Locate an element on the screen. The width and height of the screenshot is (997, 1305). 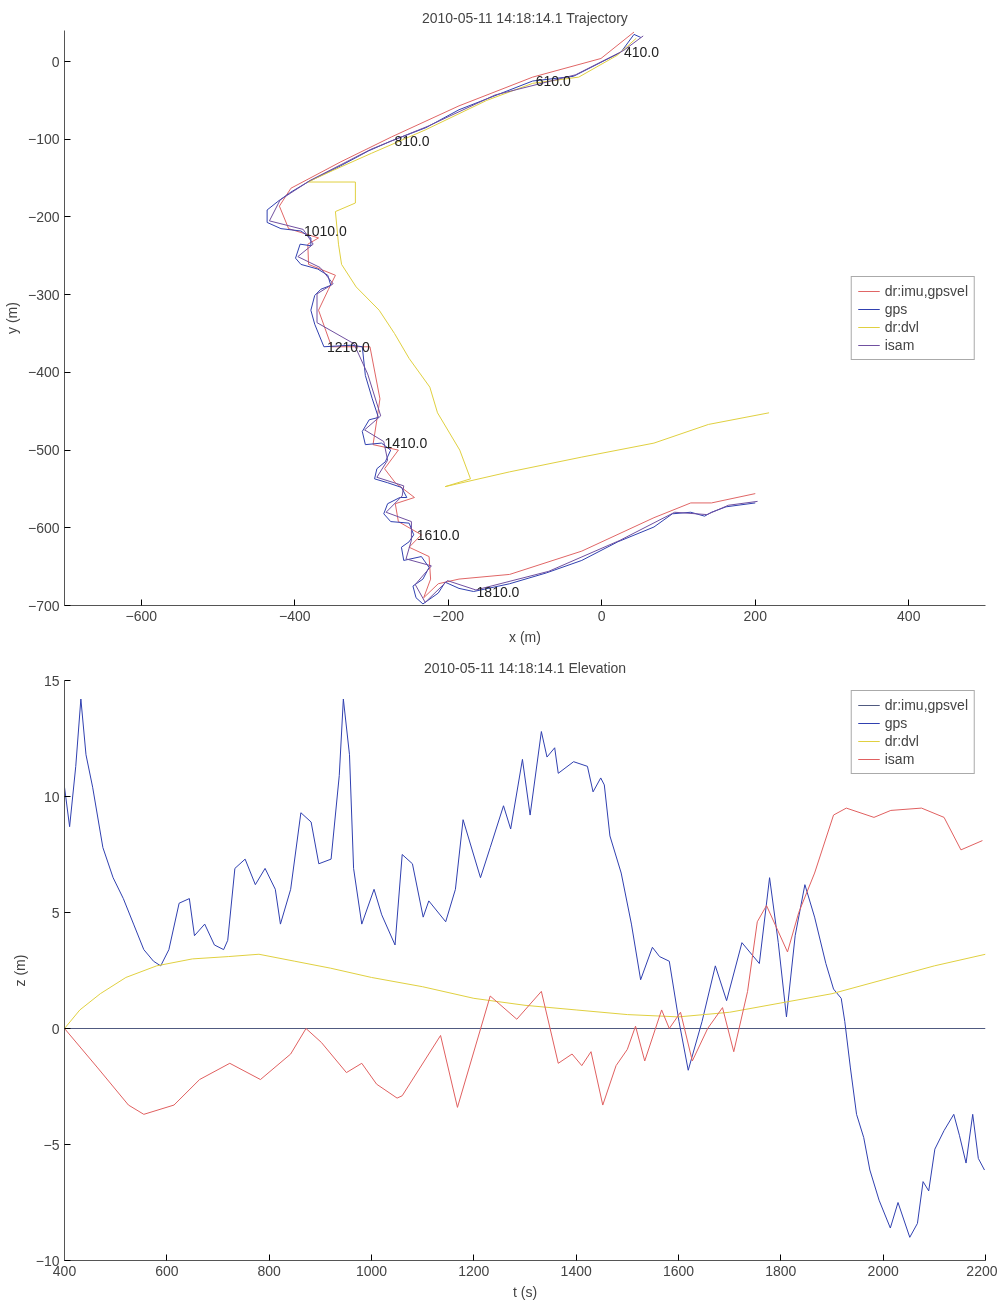
annotation: 810.0 is located at coordinates (412, 140).